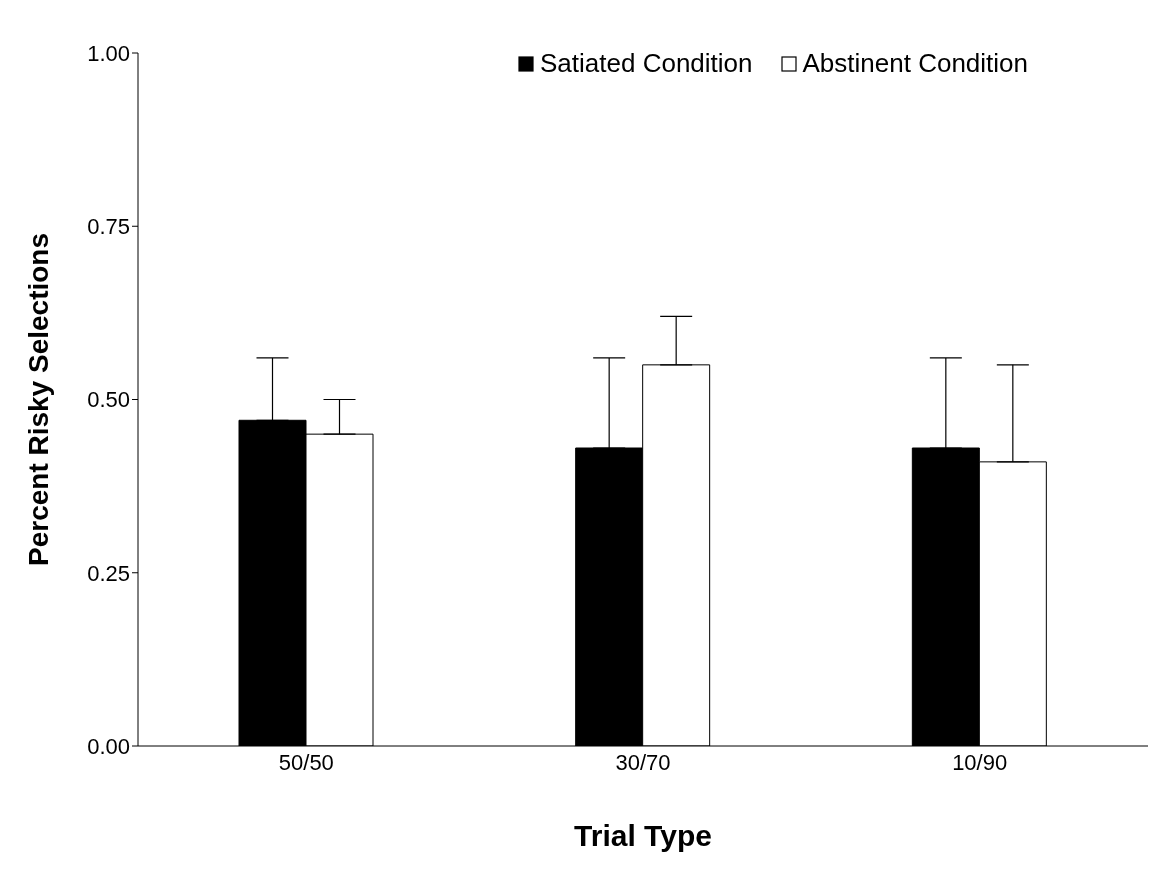 The width and height of the screenshot is (1165, 874). Describe the element at coordinates (38, 399) in the screenshot. I see `y-axis-title: Percent Risky Selections` at that location.